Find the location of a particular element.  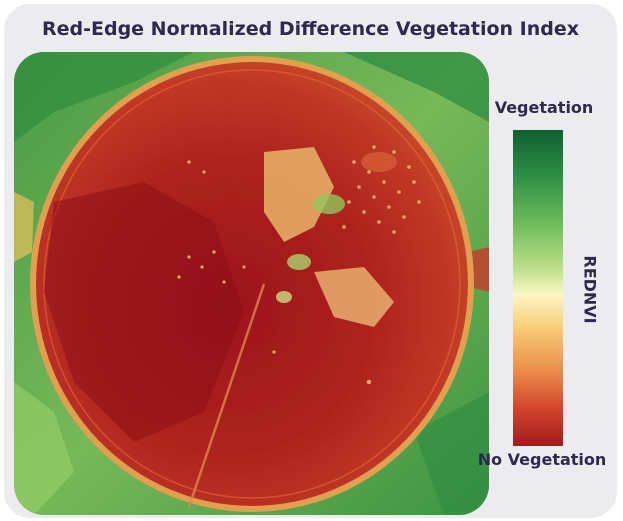

legend-max-label: Vegetation is located at coordinates (544, 107).